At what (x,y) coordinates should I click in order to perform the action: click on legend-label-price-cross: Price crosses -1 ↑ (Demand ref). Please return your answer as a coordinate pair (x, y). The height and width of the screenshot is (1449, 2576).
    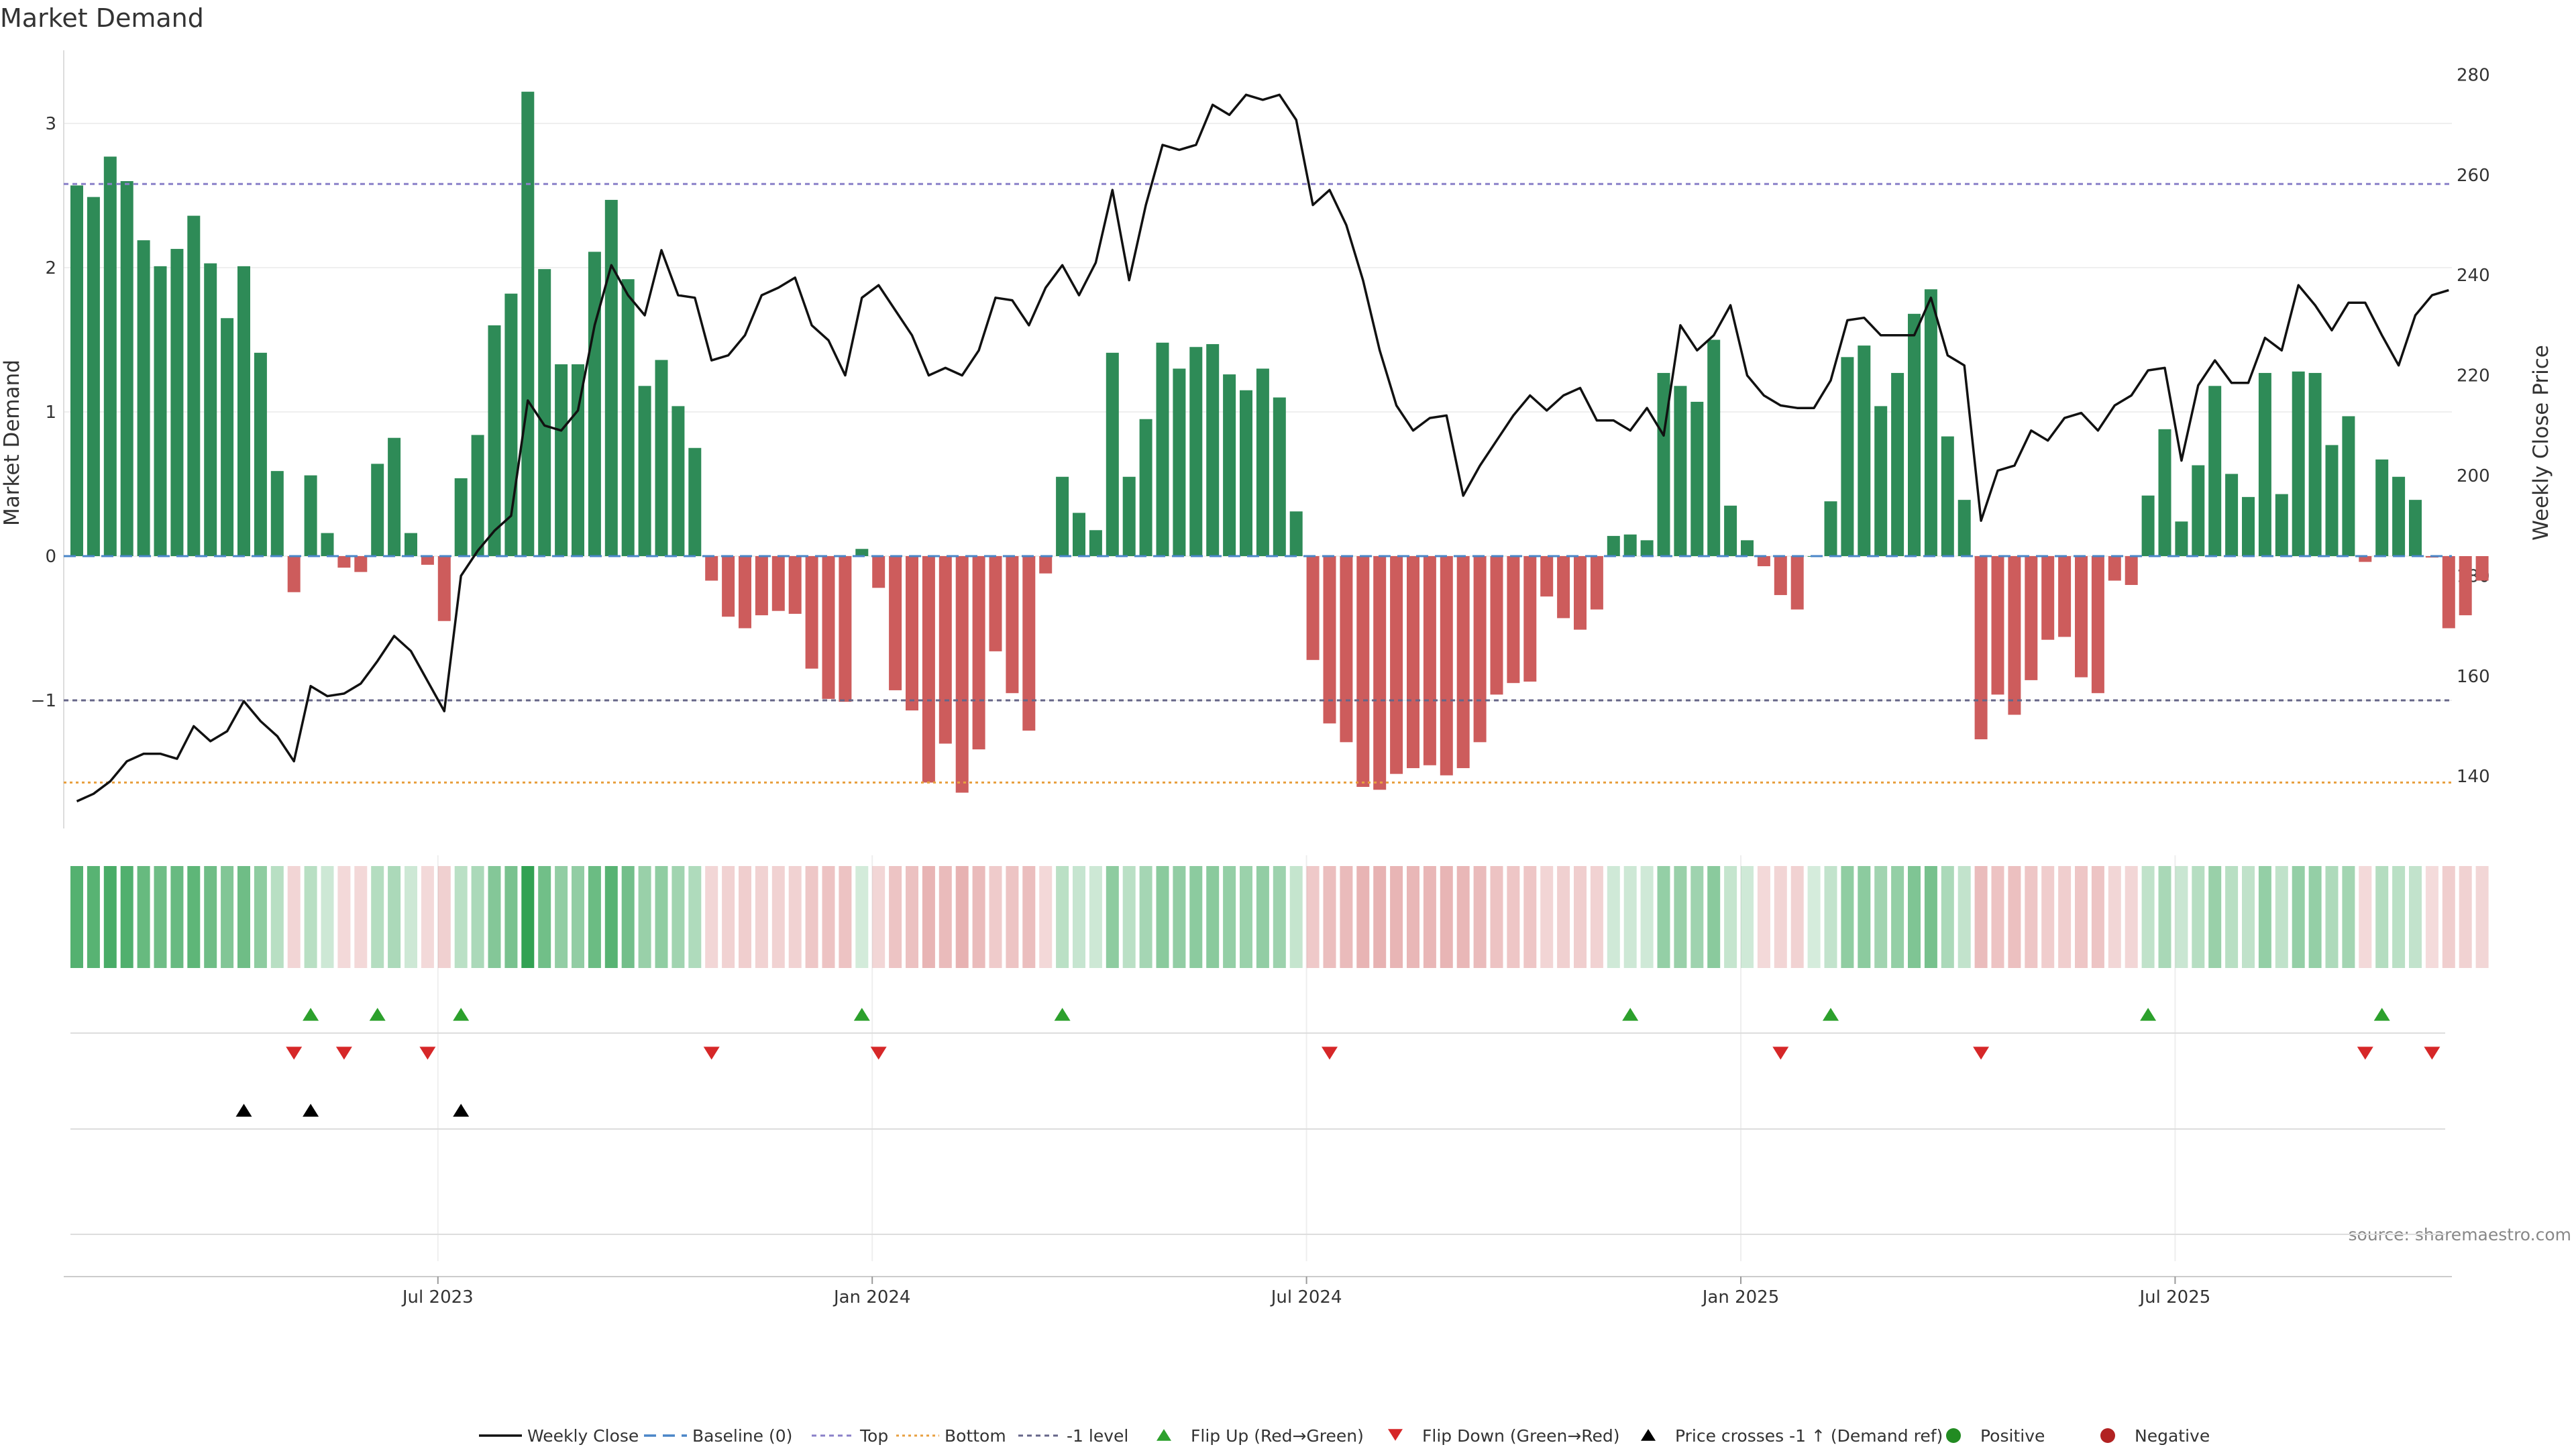
    Looking at the image, I should click on (1809, 1436).